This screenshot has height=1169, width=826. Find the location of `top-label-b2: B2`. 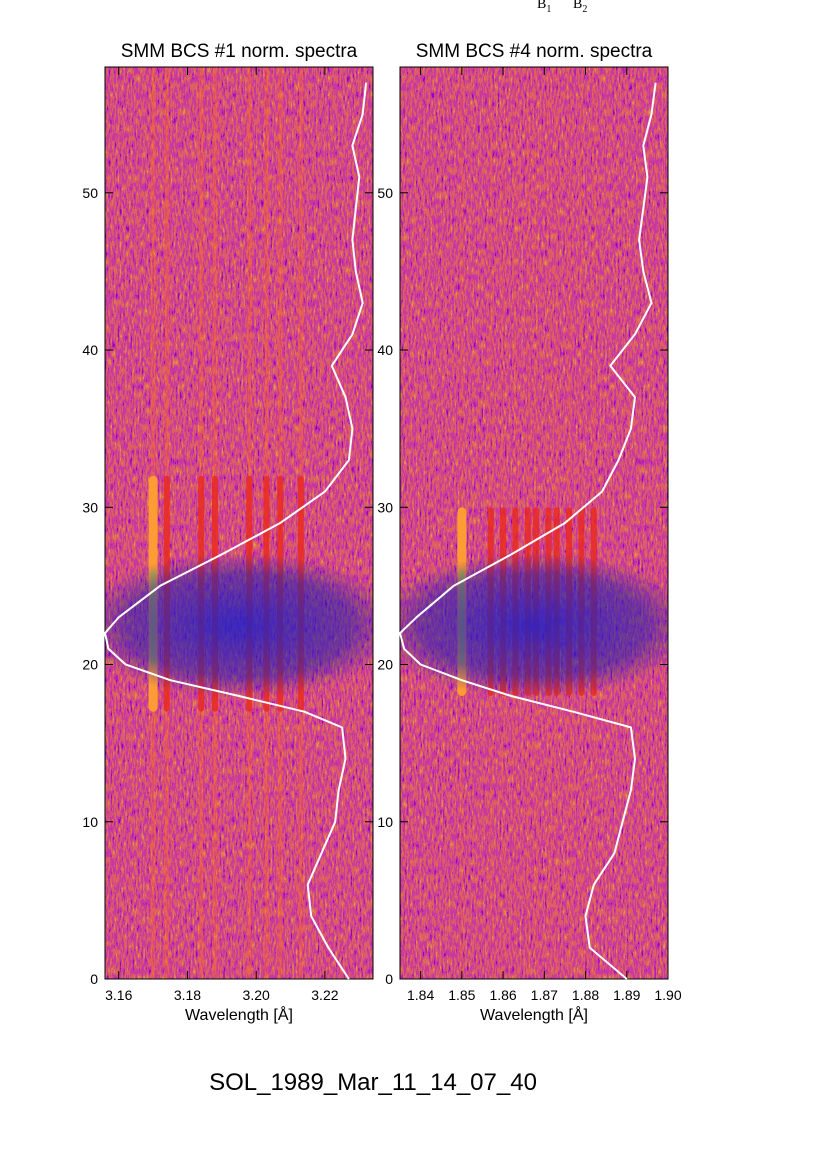

top-label-b2: B2 is located at coordinates (580, 7).